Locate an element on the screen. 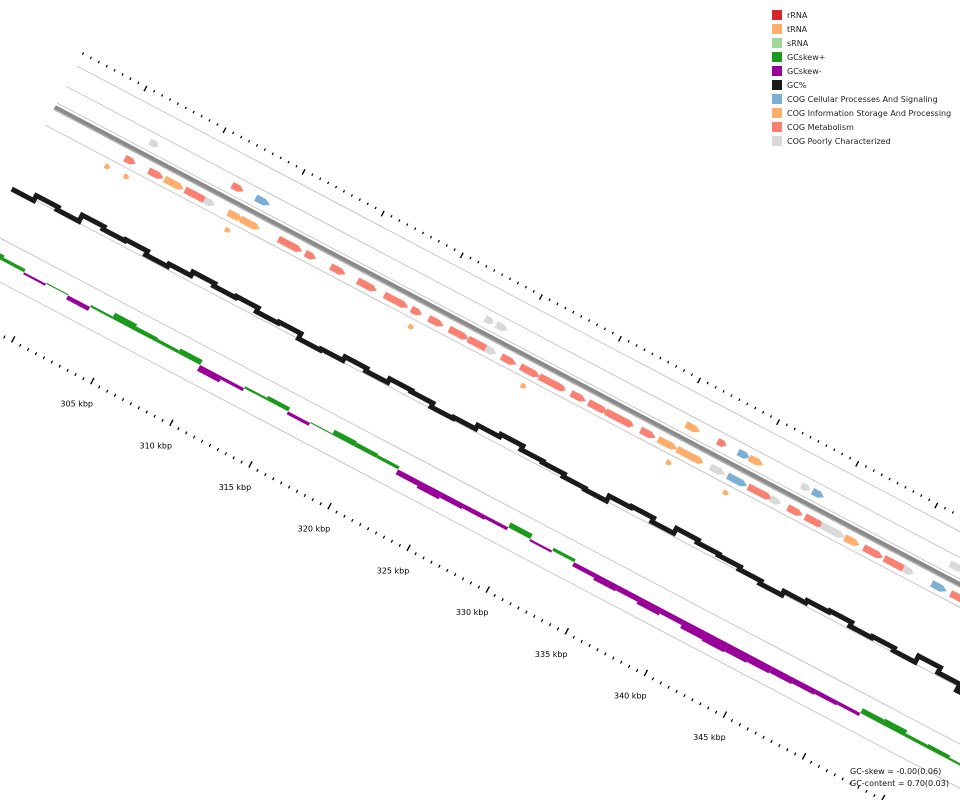 The image size is (960, 800). legend-item-cog-information: COG Information Storage And Processing is located at coordinates (861, 113).